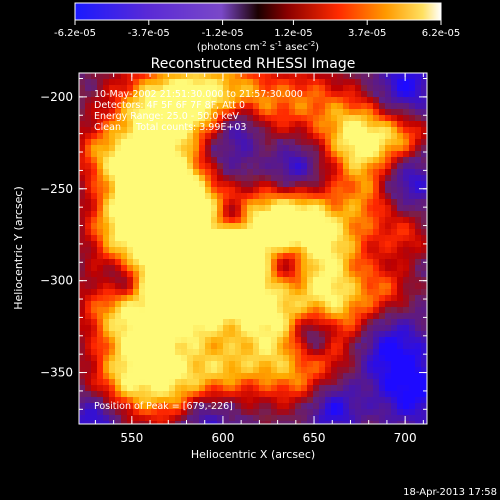  I want to click on colorbar-tick-label: 6.2e-05, so click(441, 33).